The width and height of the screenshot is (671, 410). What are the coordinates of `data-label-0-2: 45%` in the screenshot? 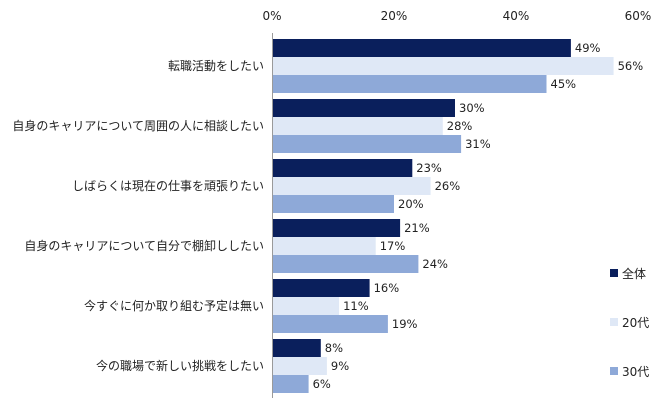 It's located at (564, 84).